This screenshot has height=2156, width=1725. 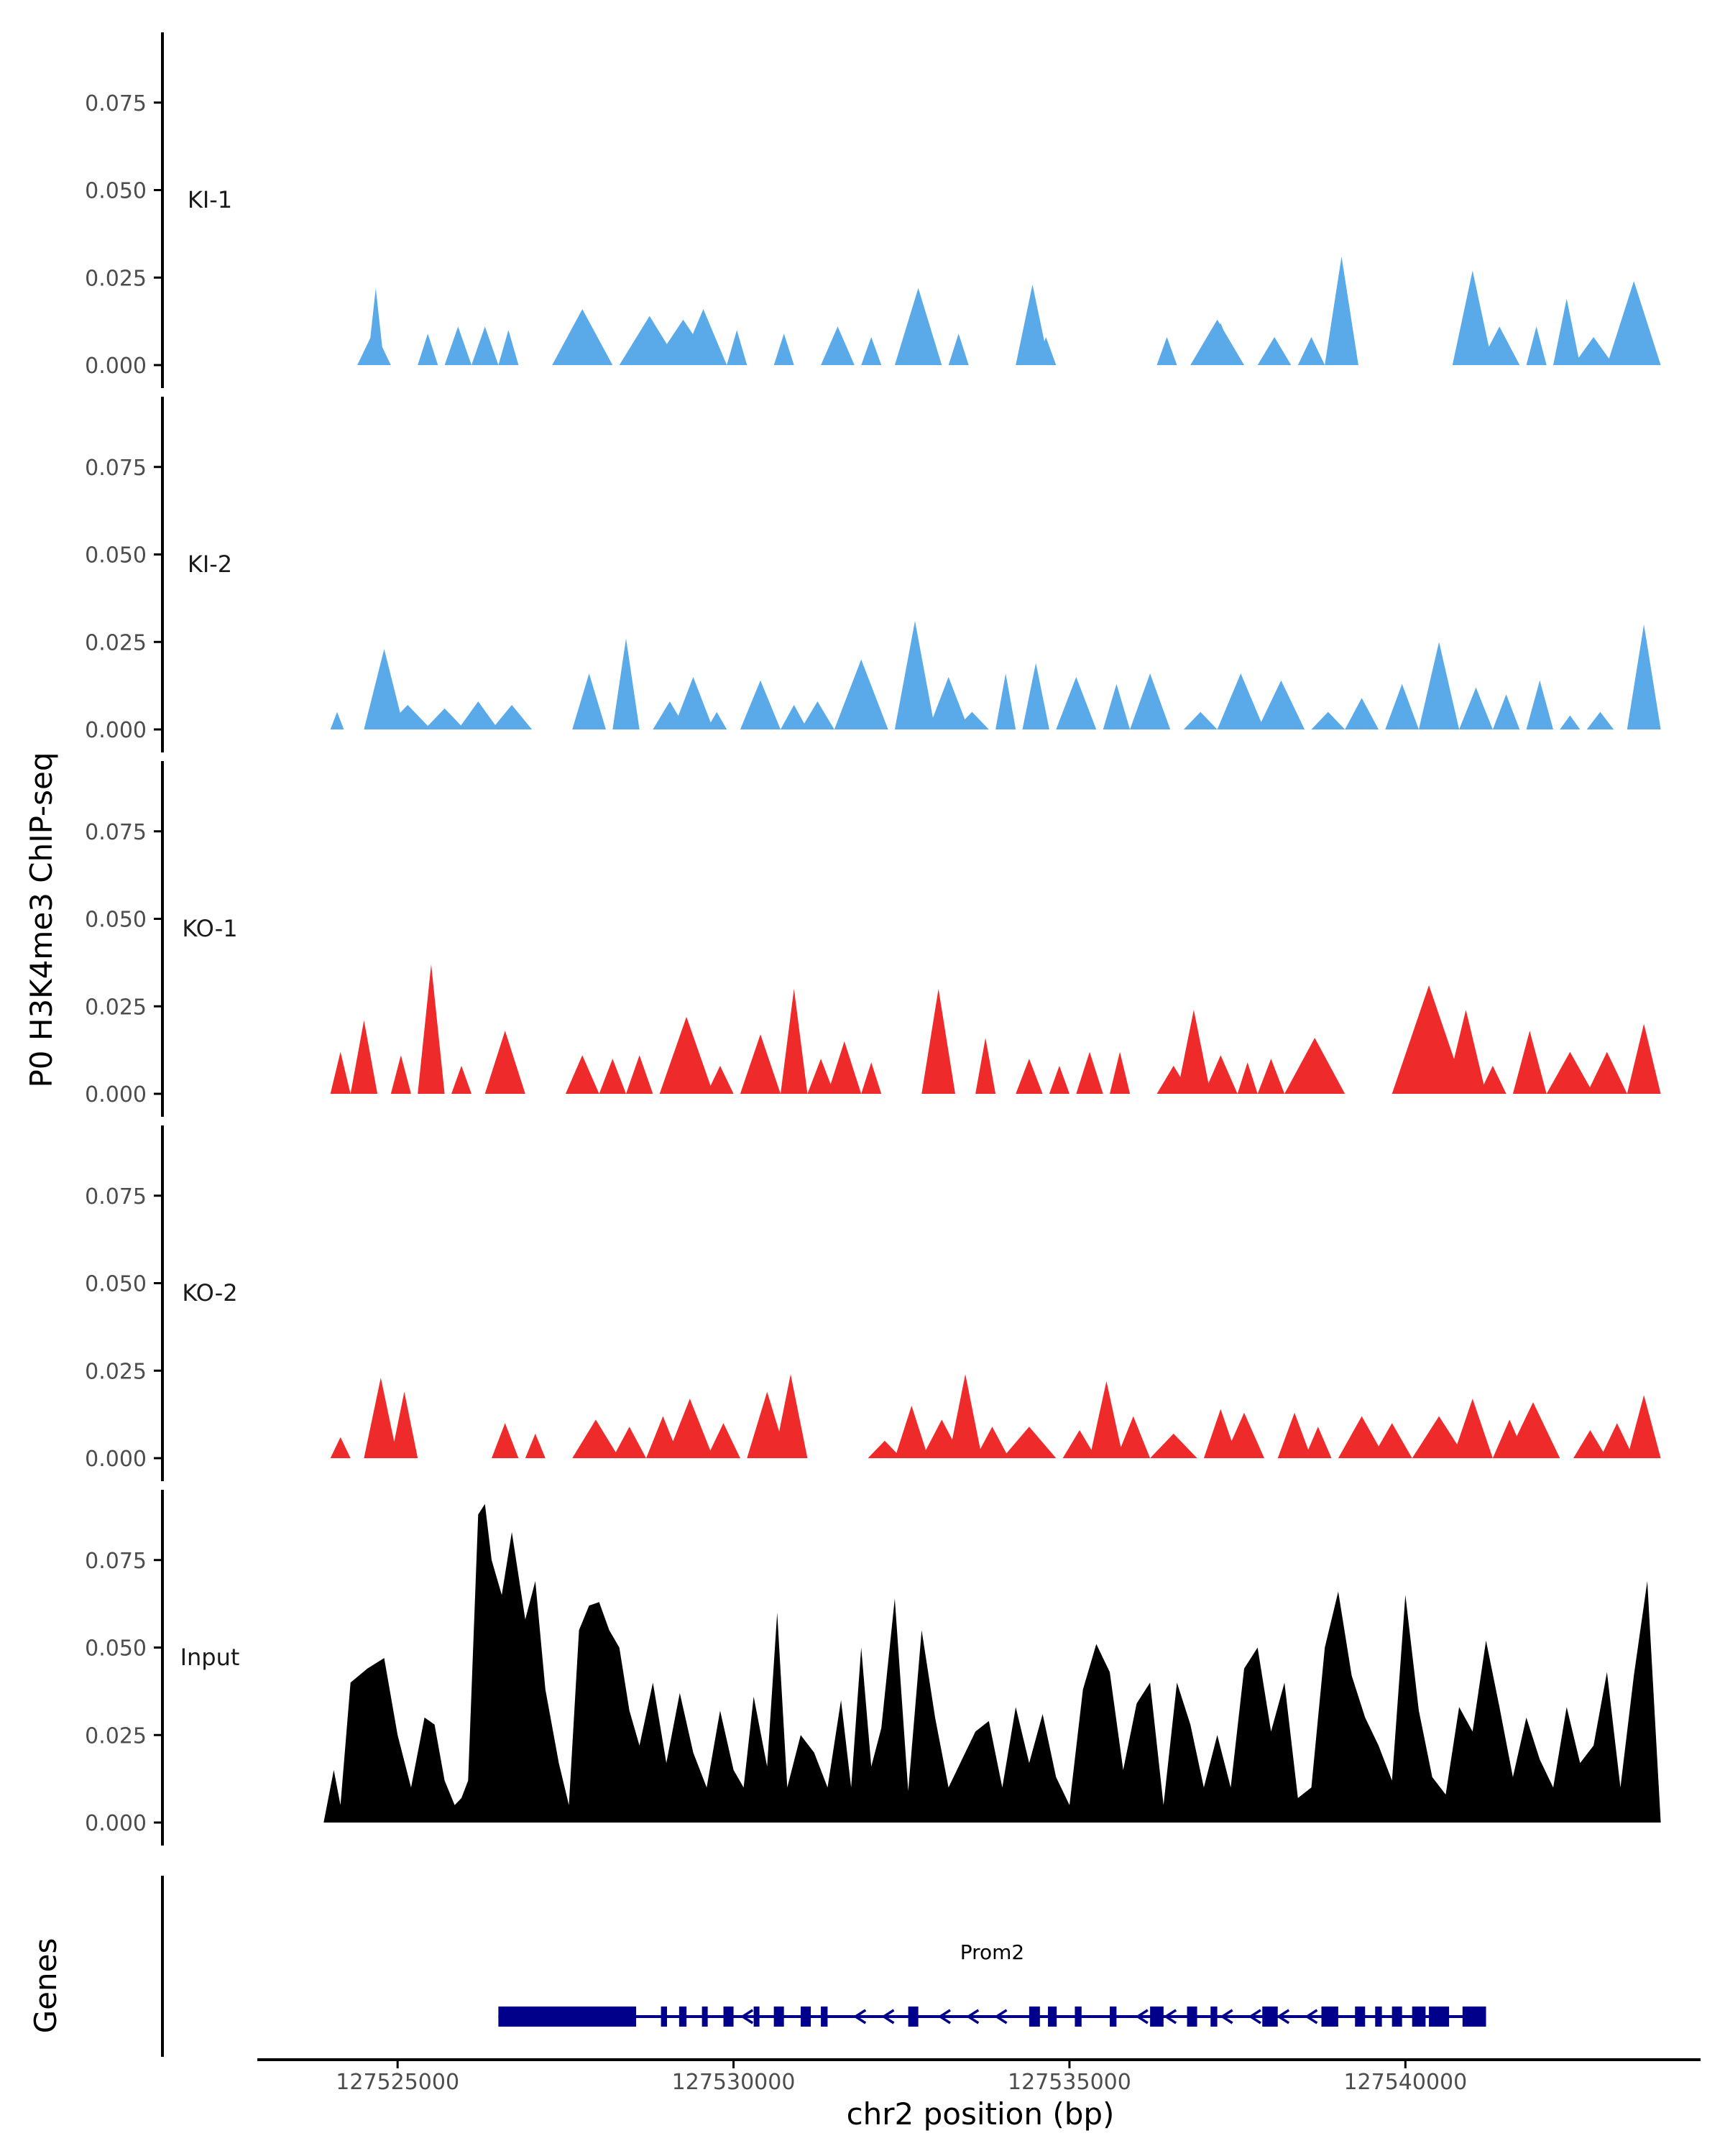 I want to click on y-tick-label-ki-2: 0.075, so click(x=116, y=469).